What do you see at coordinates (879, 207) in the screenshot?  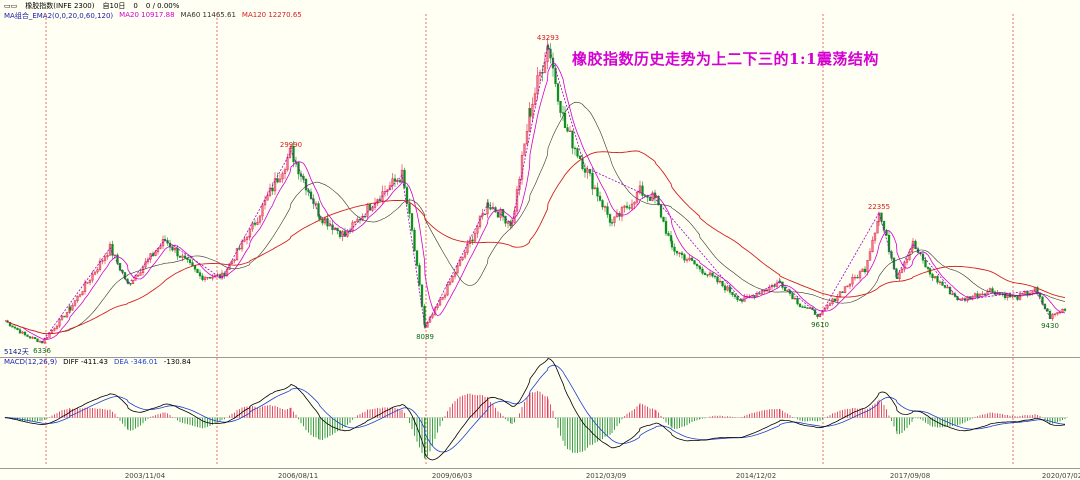 I see `swing-point-label: 22355` at bounding box center [879, 207].